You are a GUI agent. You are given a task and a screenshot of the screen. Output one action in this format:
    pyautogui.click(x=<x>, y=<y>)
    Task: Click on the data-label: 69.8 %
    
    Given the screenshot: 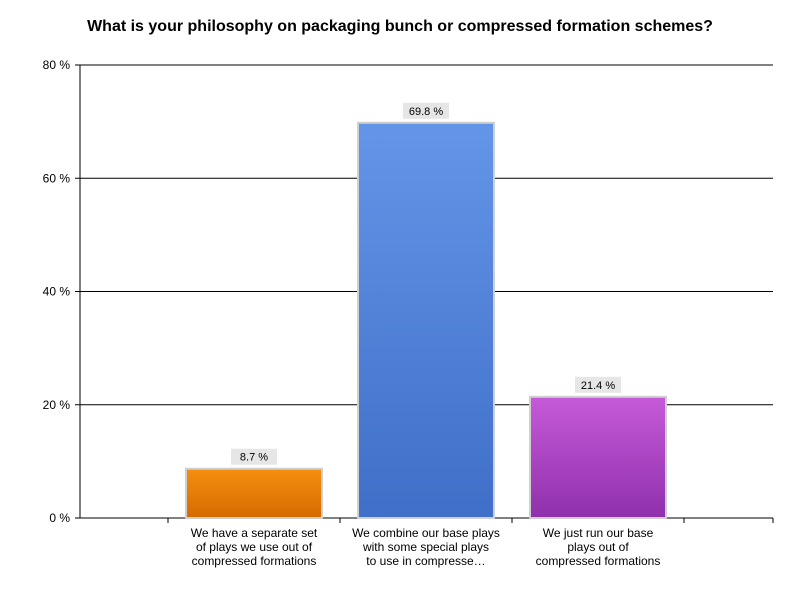 What is the action you would take?
    pyautogui.click(x=426, y=112)
    